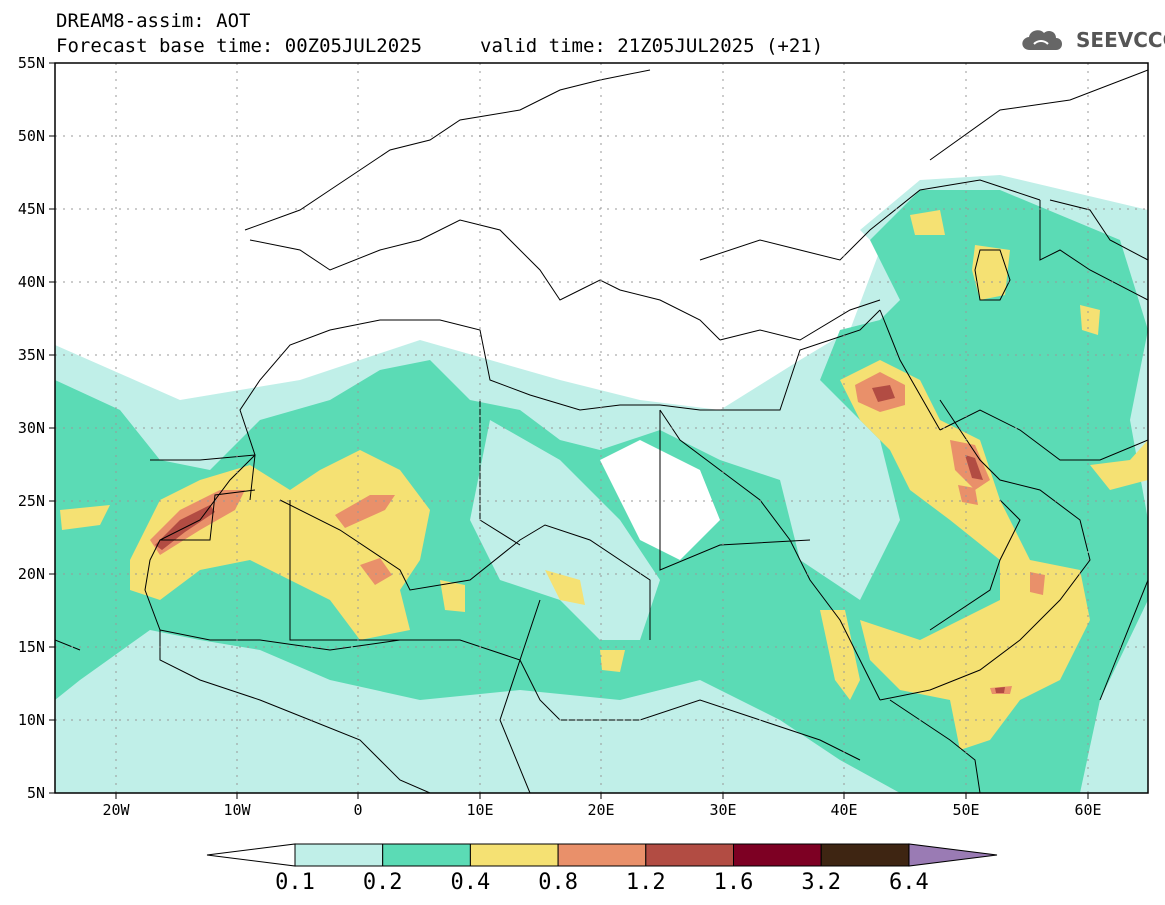 This screenshot has width=1165, height=905. Describe the element at coordinates (1087, 810) in the screenshot. I see `lon-label: 60E` at that location.